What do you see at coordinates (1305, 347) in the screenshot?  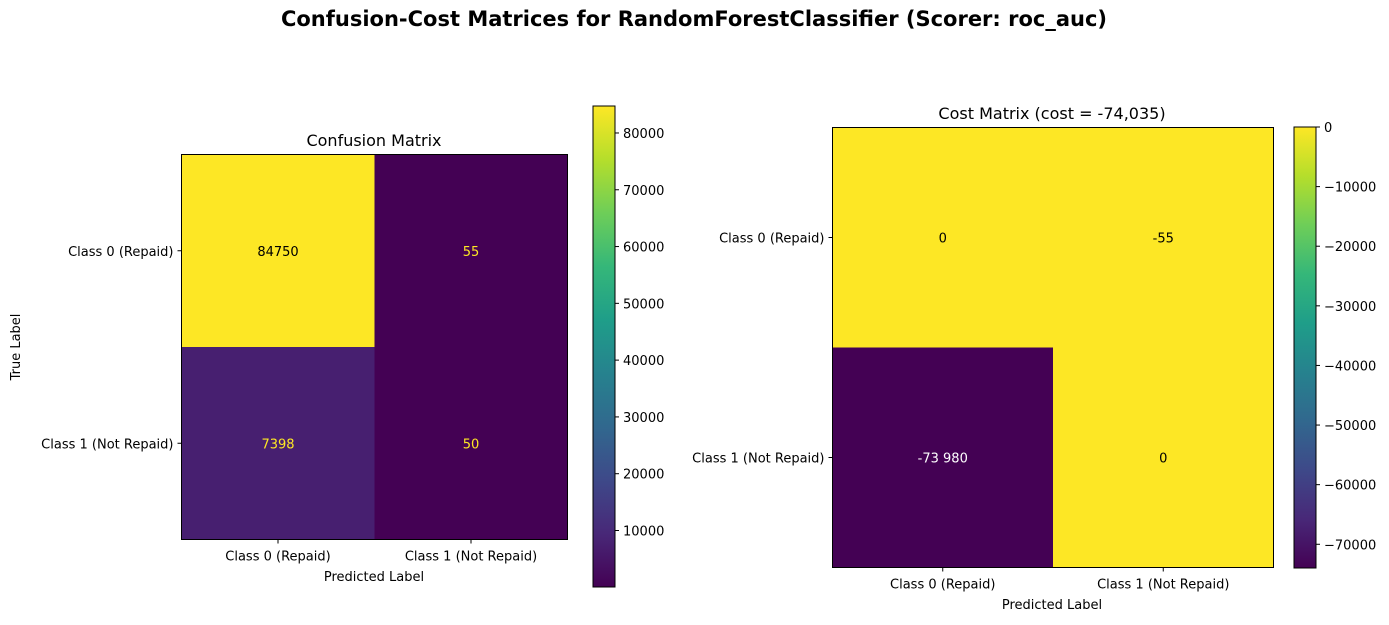 I see `cost-matrix-colorbar` at bounding box center [1305, 347].